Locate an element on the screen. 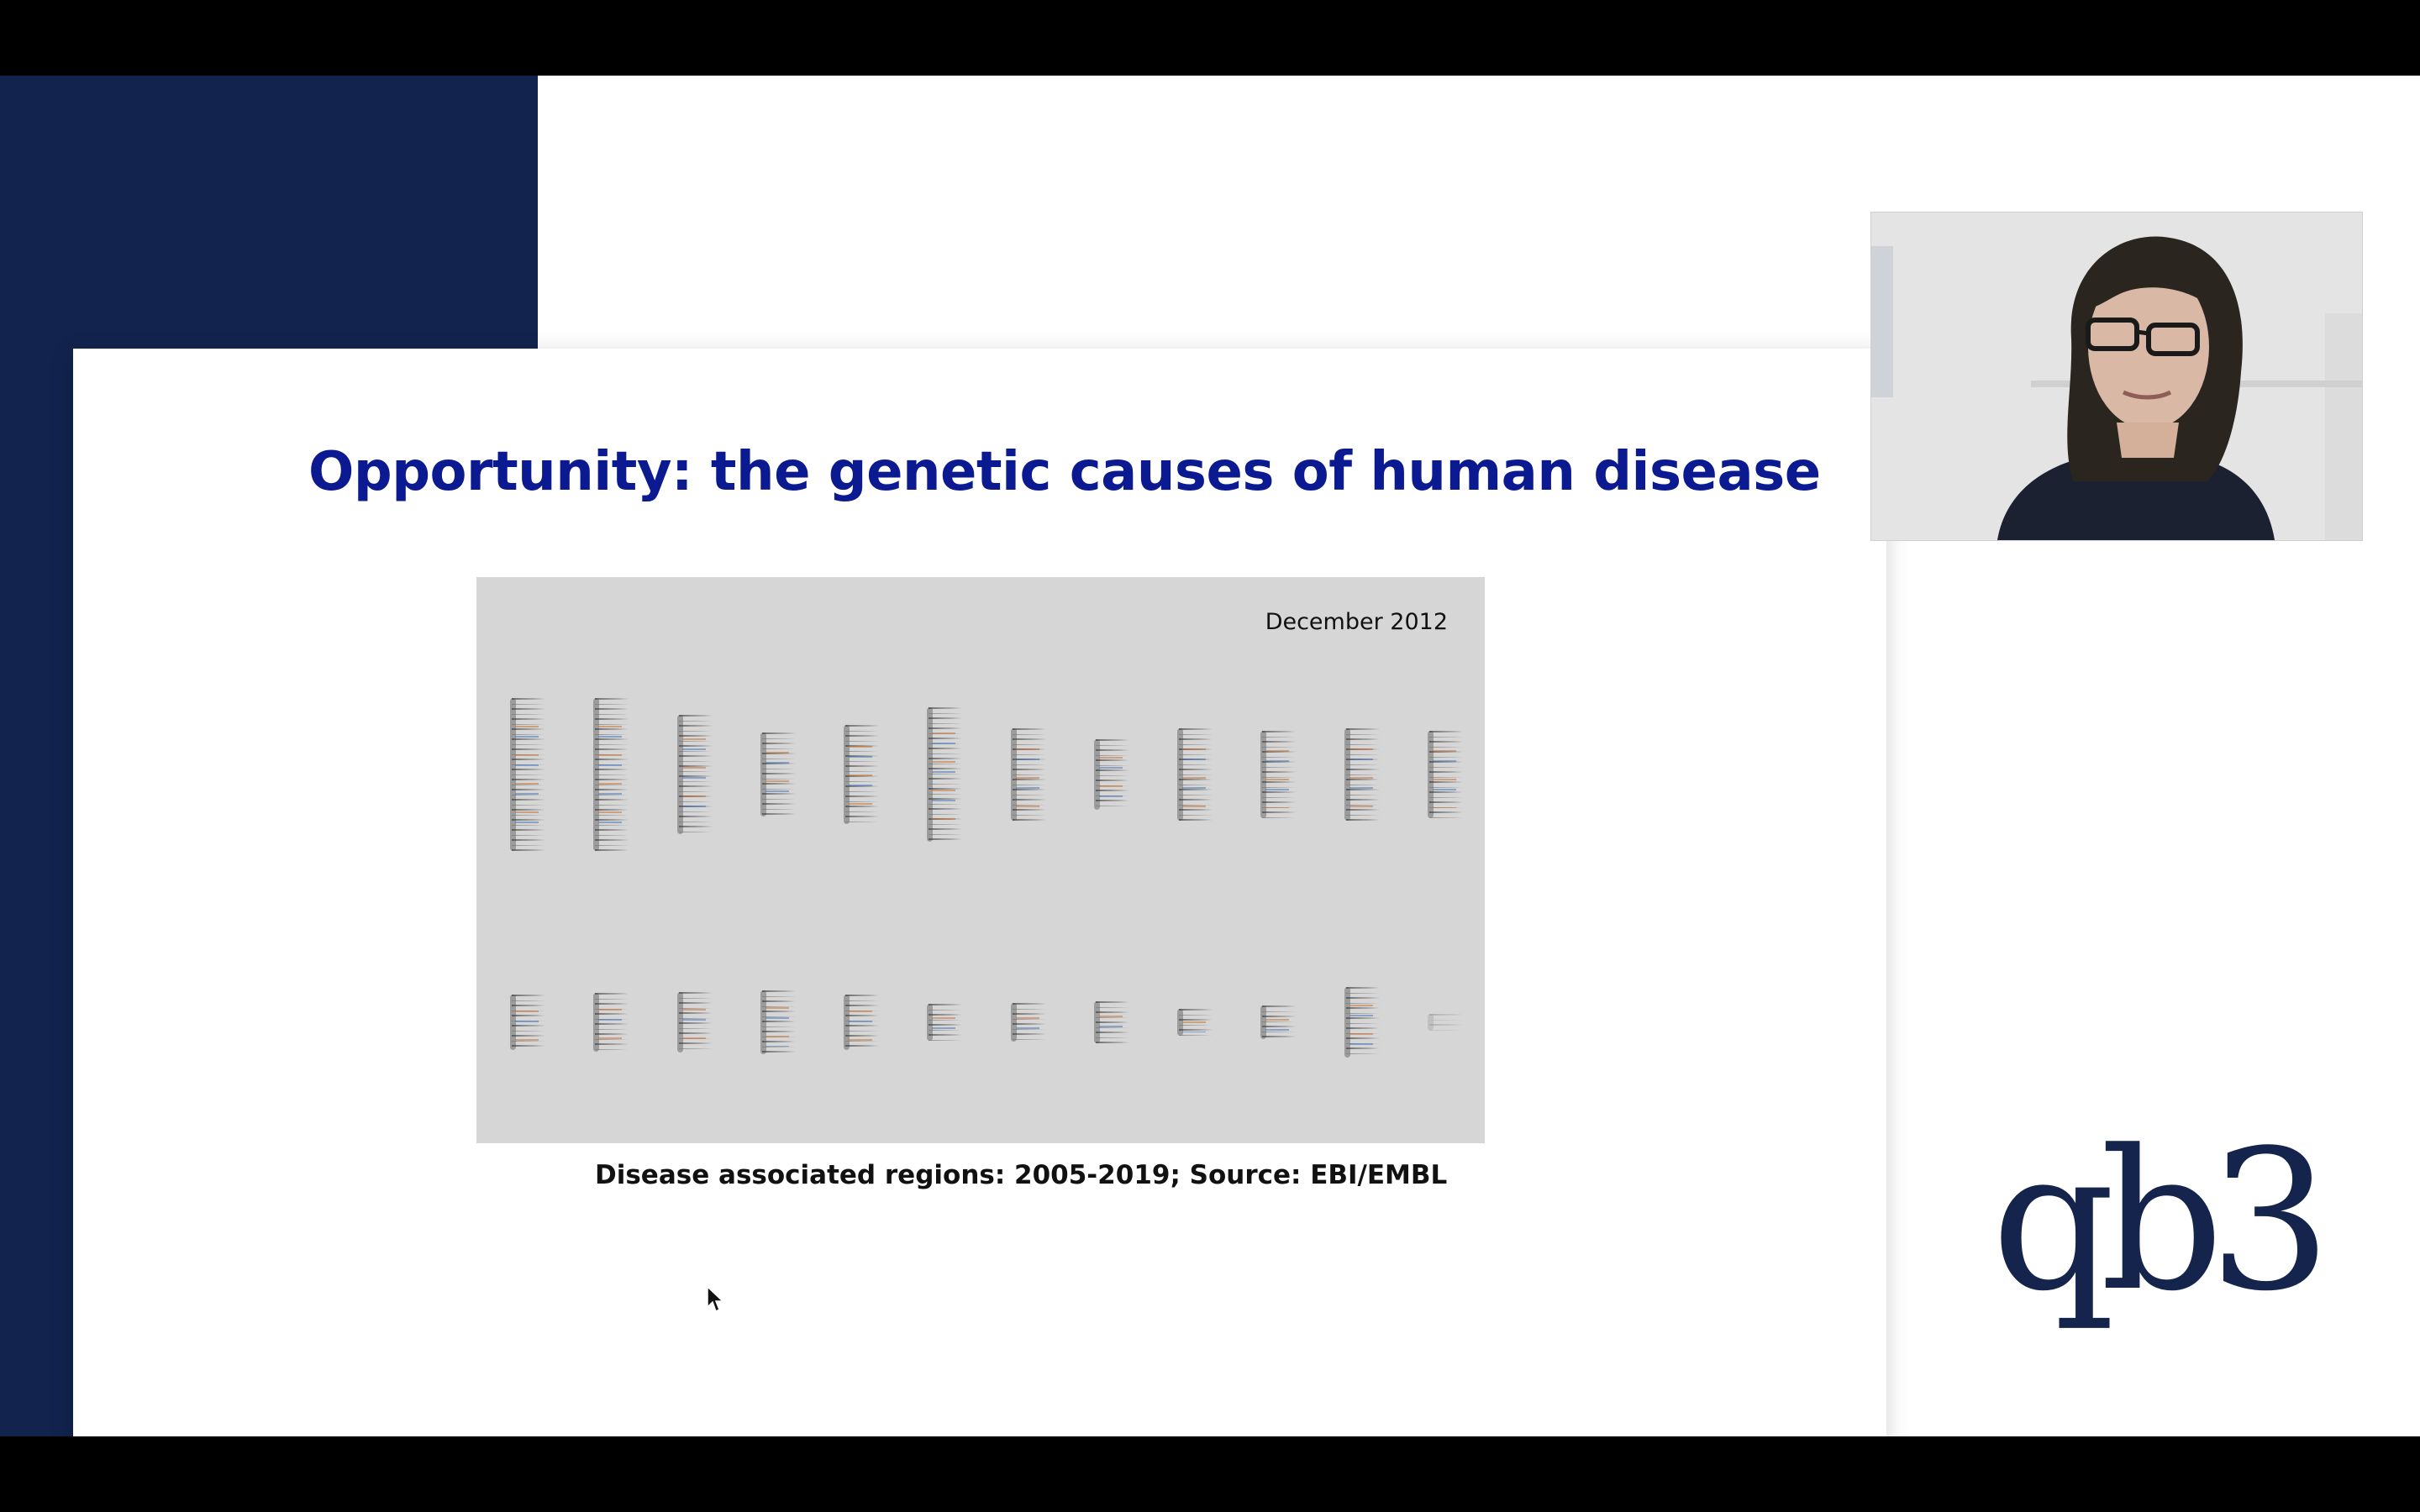 The width and height of the screenshot is (2420, 1512). letterbox-top is located at coordinates (1210, 38).